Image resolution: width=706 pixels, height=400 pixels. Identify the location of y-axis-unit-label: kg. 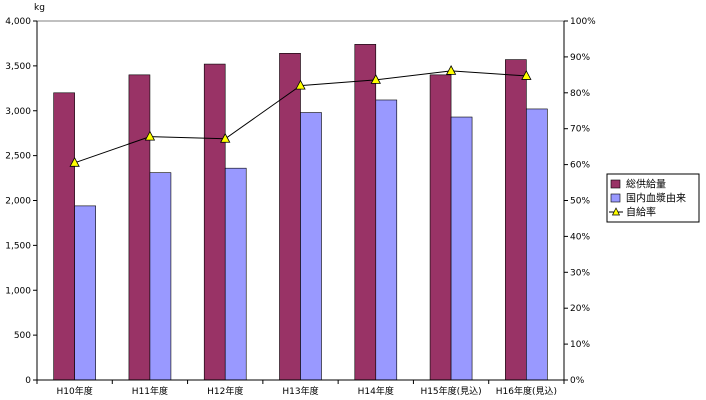
(39, 8).